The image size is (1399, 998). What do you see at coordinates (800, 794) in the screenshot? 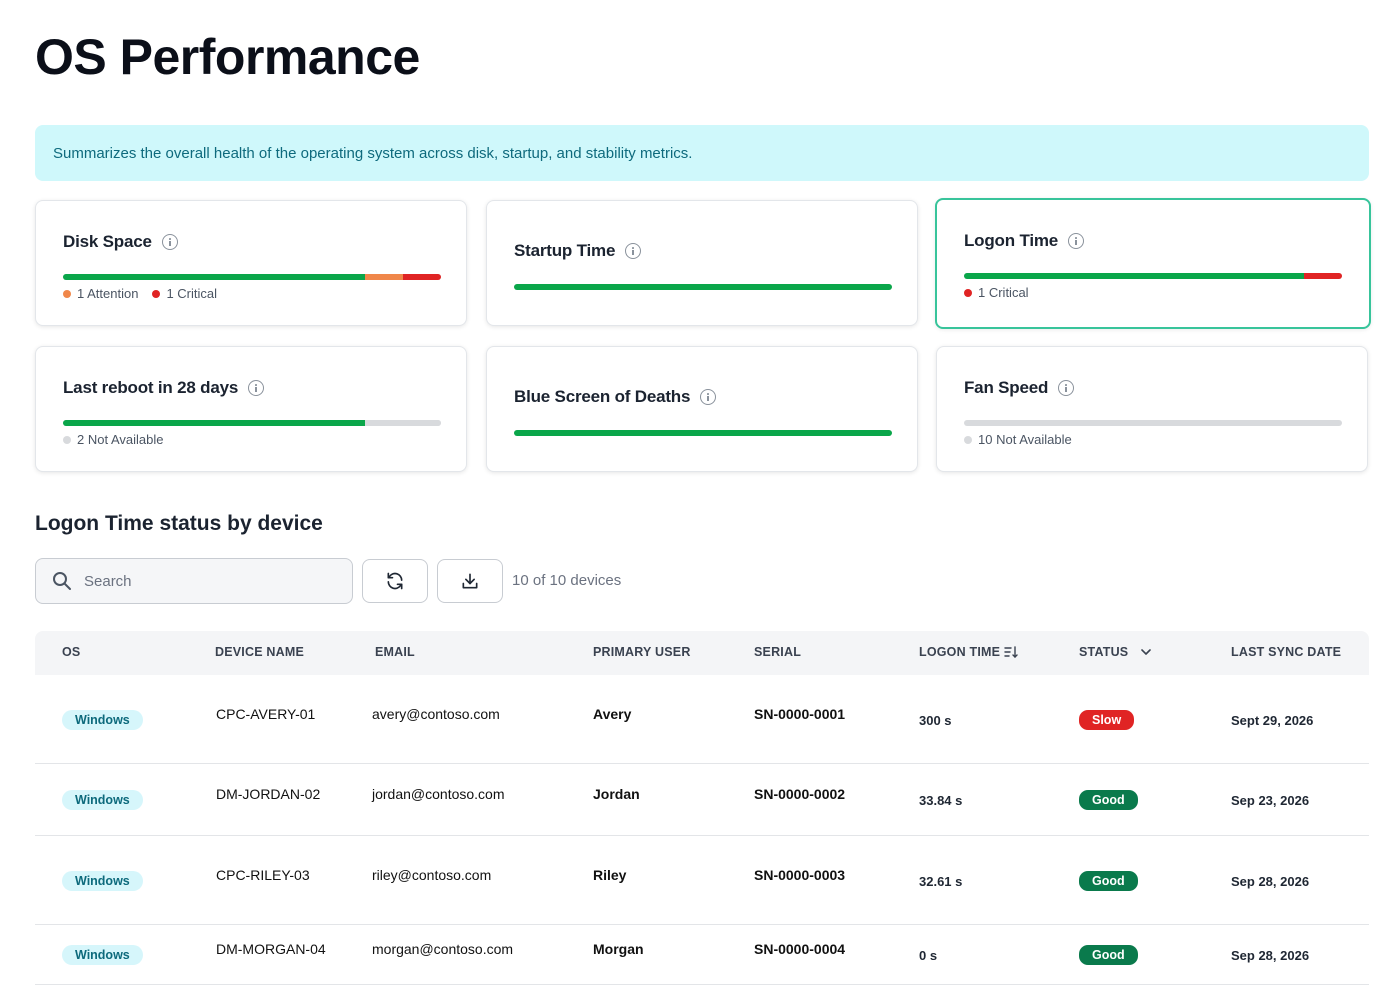
I see `serial: SN-0000-0002` at bounding box center [800, 794].